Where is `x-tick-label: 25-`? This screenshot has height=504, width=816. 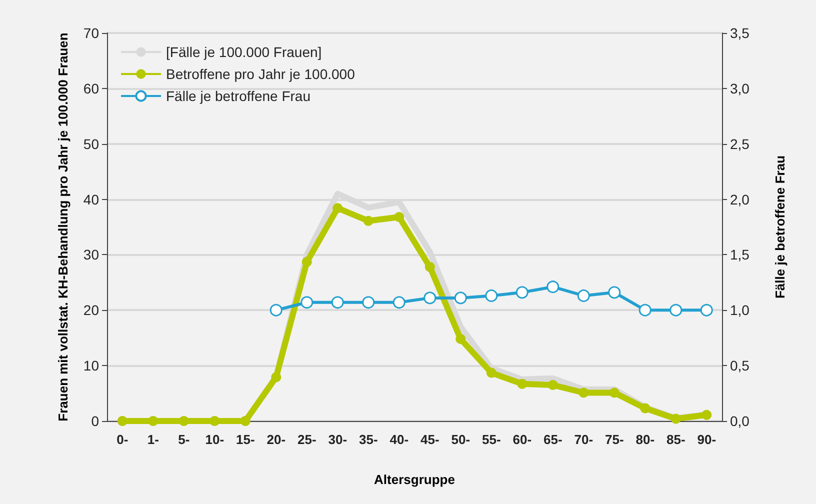 x-tick-label: 25- is located at coordinates (306, 439).